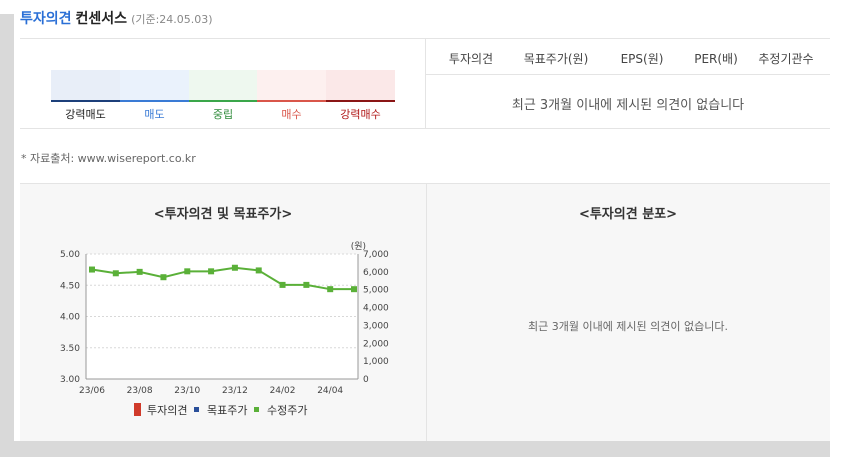  Describe the element at coordinates (360, 86) in the screenshot. I see `scale-segment-strong-buy` at that location.